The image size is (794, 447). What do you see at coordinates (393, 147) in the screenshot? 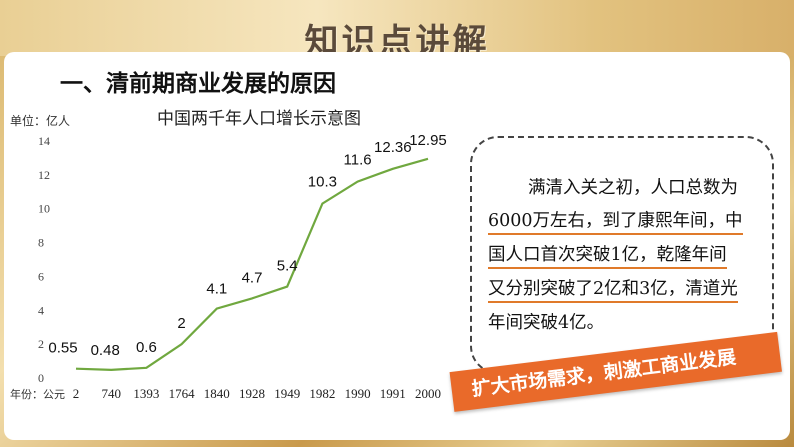
I see `data-label: 12.36` at bounding box center [393, 147].